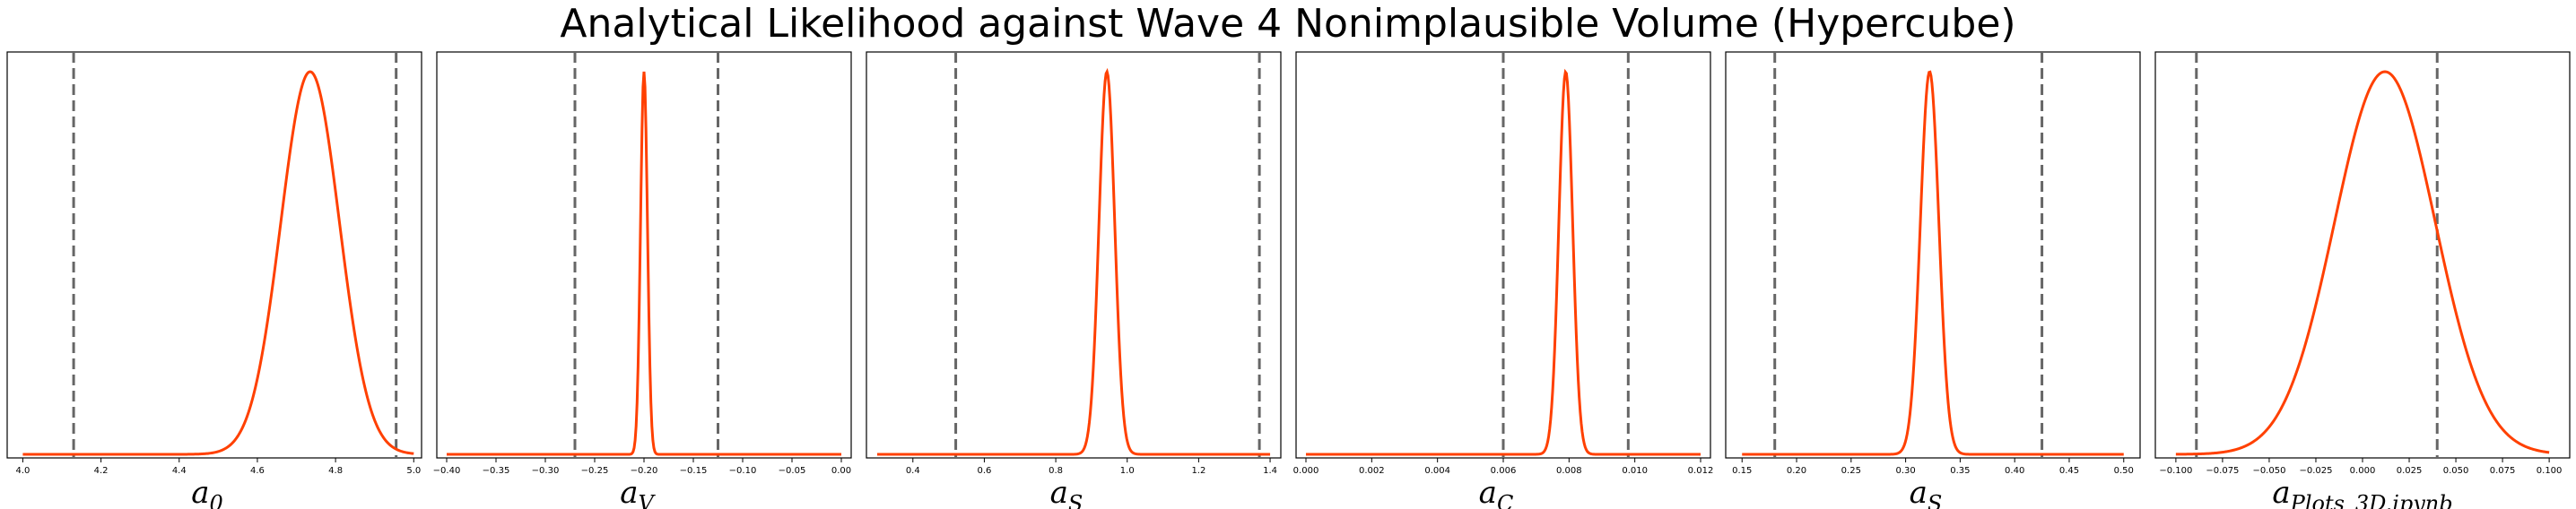 Image resolution: width=2576 pixels, height=509 pixels. Describe the element at coordinates (447, 471) in the screenshot. I see `x-tick-label: −0.40` at that location.